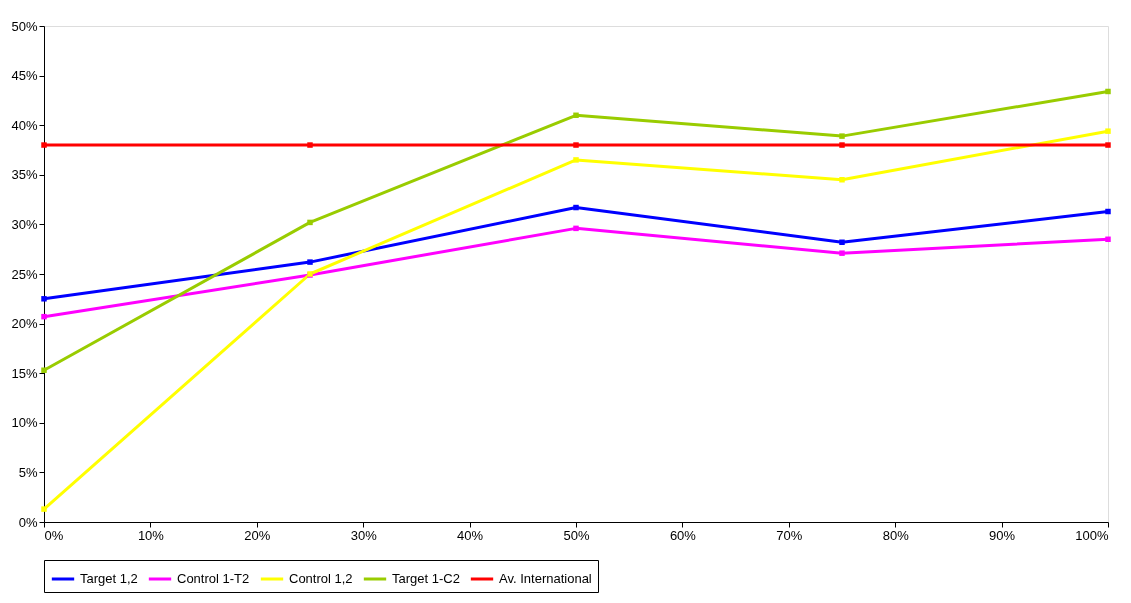 This screenshot has height=603, width=1131. I want to click on legend-label: Av. International, so click(545, 578).